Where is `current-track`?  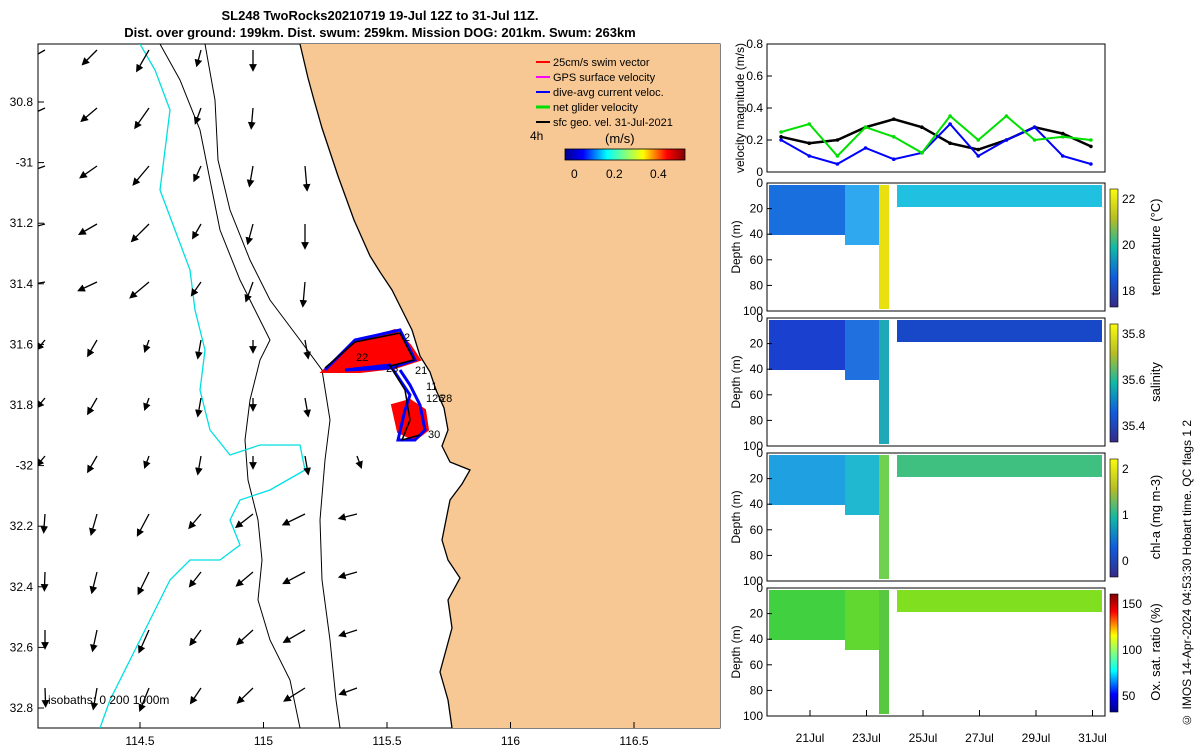
current-track is located at coordinates (375, 385).